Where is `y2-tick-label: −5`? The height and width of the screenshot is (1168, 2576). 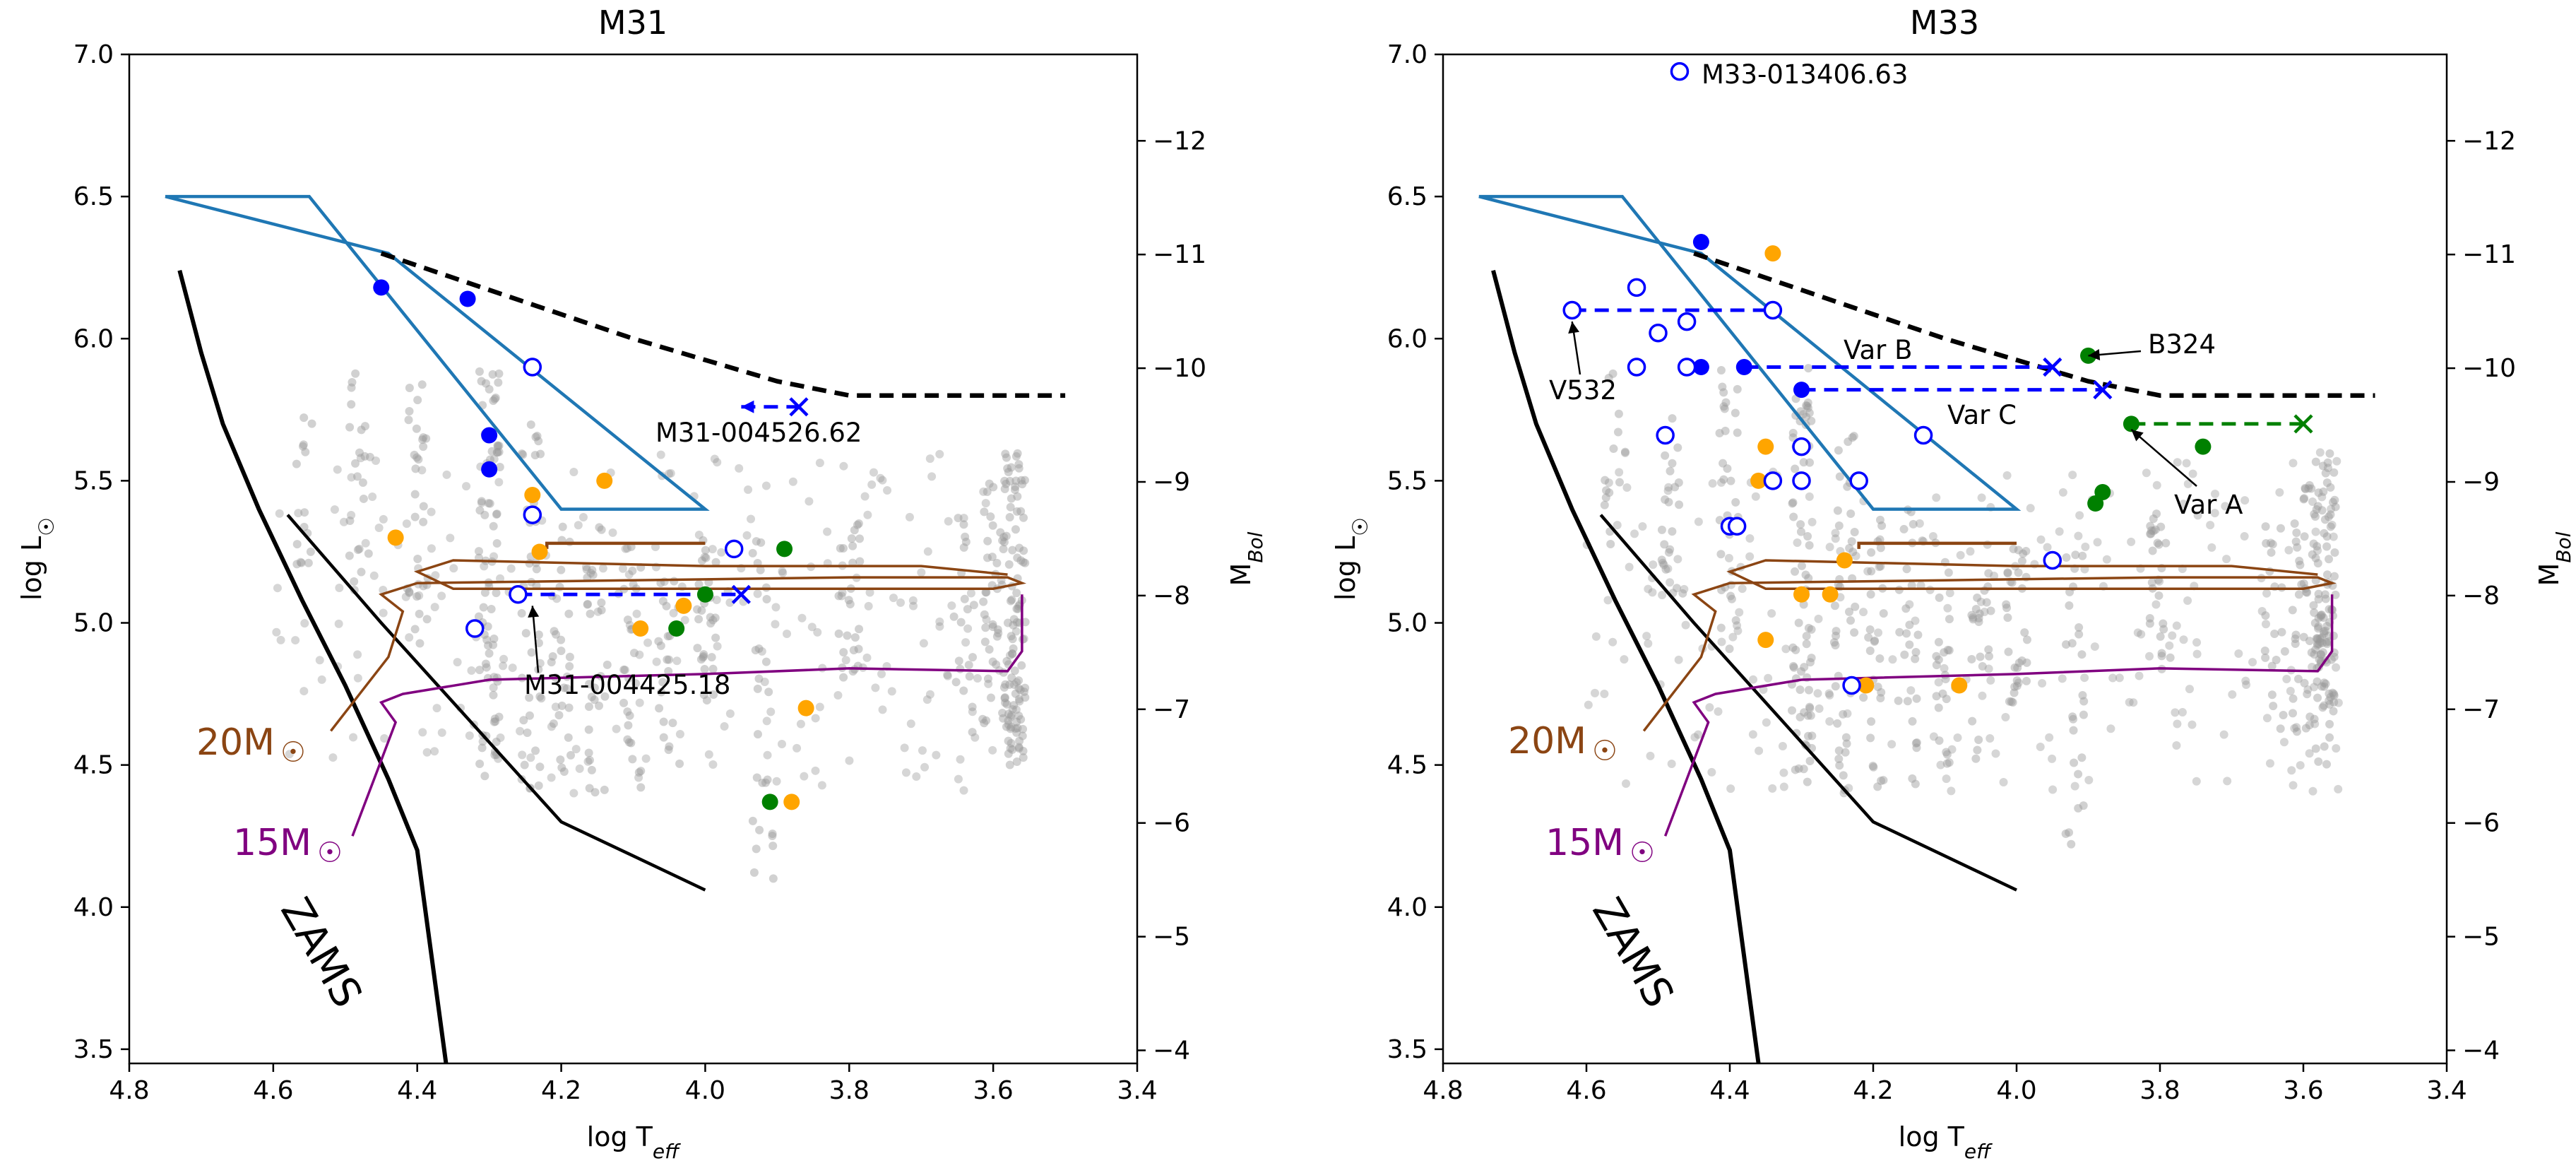
y2-tick-label: −5 is located at coordinates (2481, 937).